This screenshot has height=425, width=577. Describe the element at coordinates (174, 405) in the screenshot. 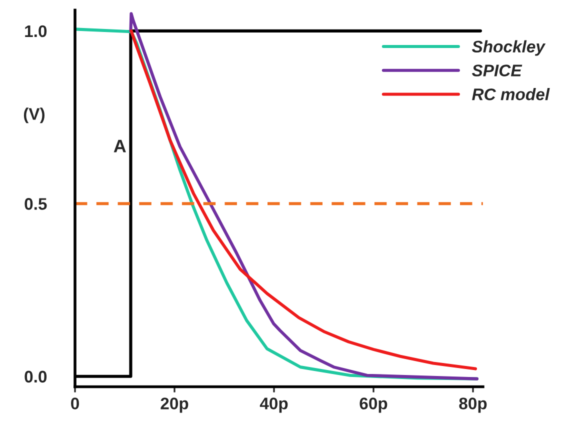

I see `x-tick-label: 20p` at that location.